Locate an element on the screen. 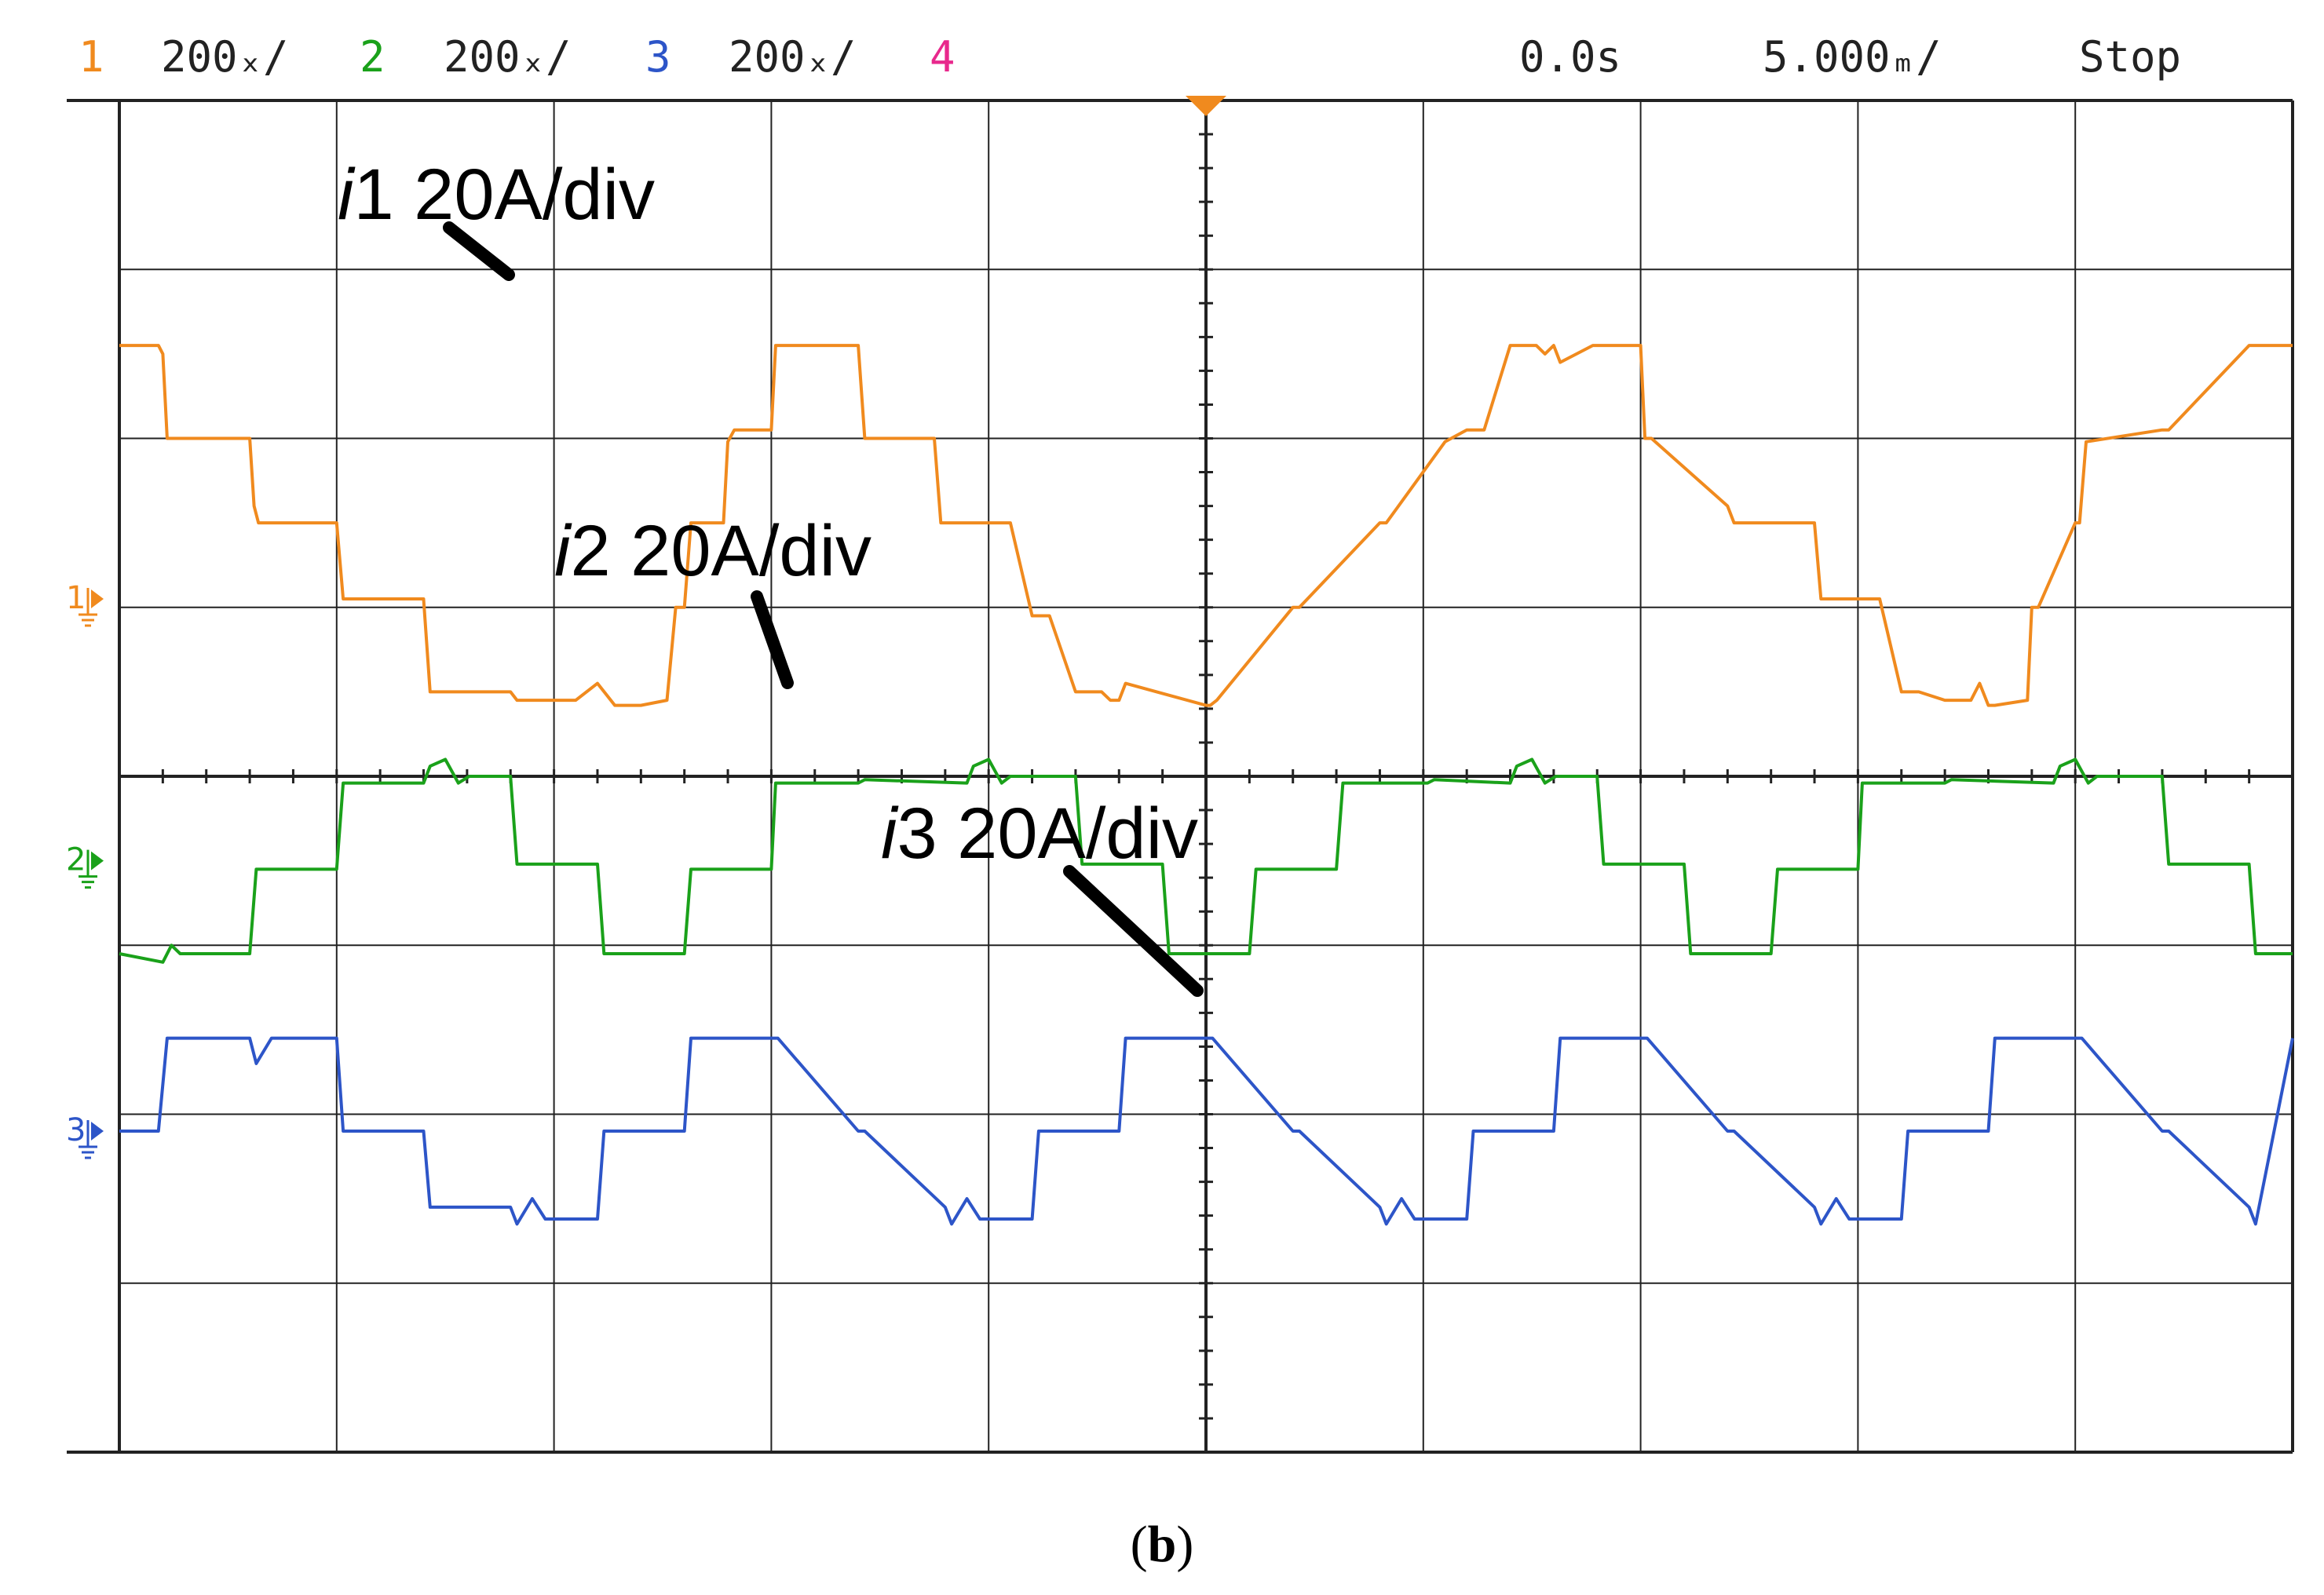 This screenshot has width=2324, height=1595. ground-marker-label: 2 is located at coordinates (76, 860).